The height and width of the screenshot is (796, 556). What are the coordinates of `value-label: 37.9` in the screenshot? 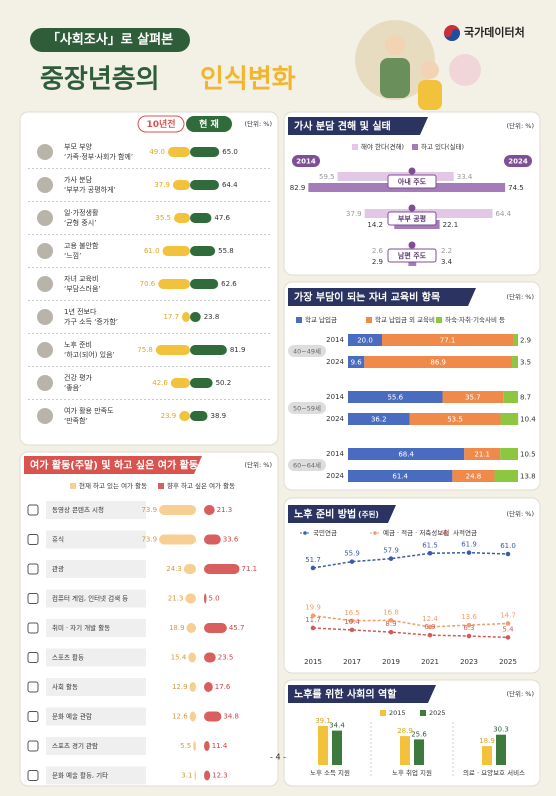 It's located at (354, 214).